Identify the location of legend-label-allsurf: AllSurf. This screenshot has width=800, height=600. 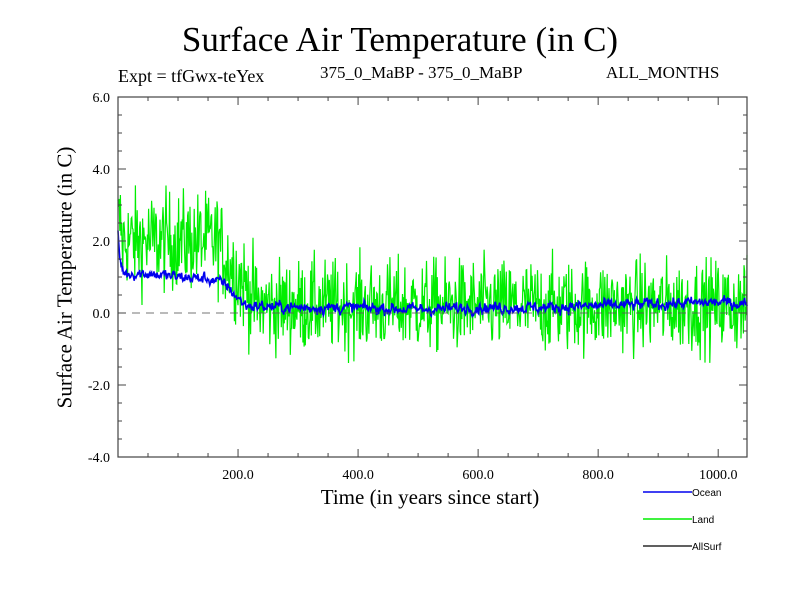
(707, 547).